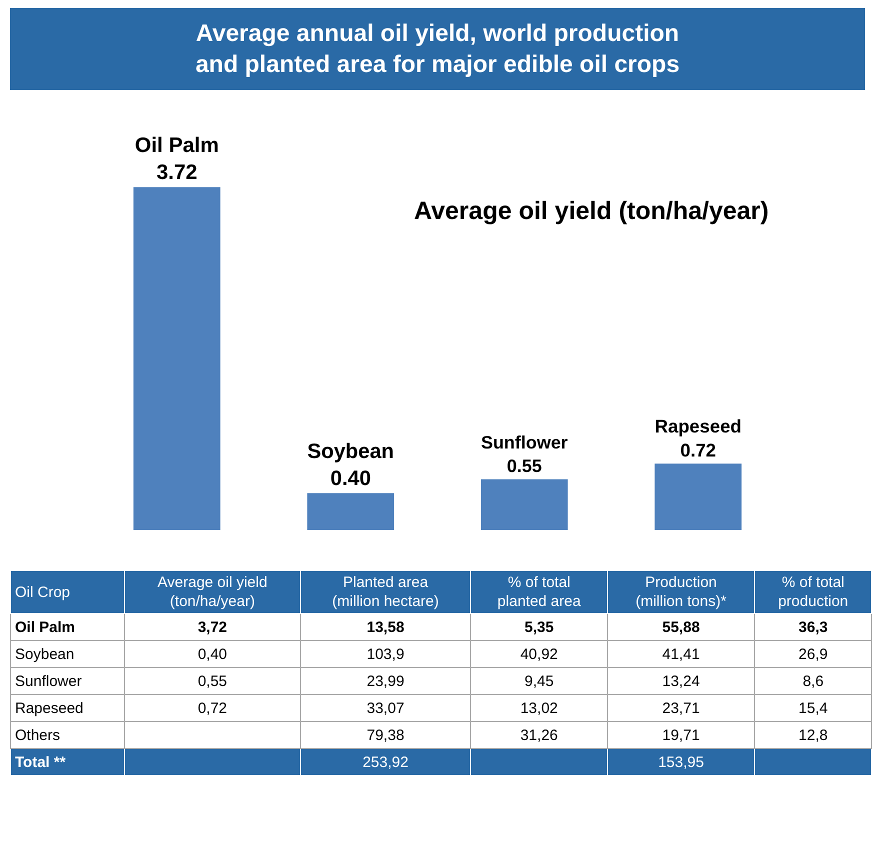 The image size is (875, 846). I want to click on data-label: 36,3, so click(813, 627).